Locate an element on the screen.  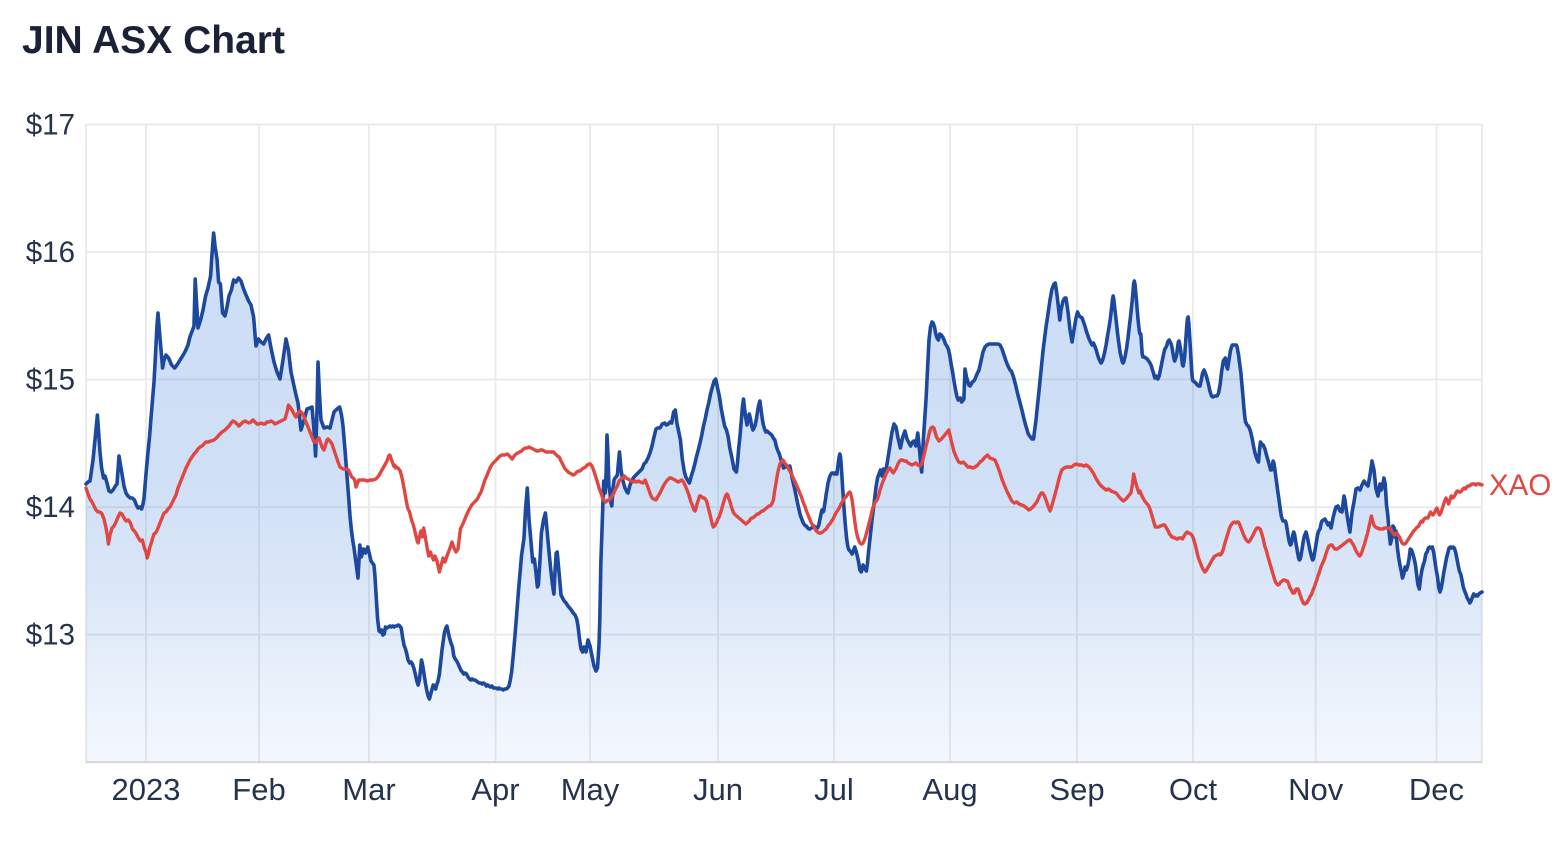
svg-text: Apr is located at coordinates (495, 789).